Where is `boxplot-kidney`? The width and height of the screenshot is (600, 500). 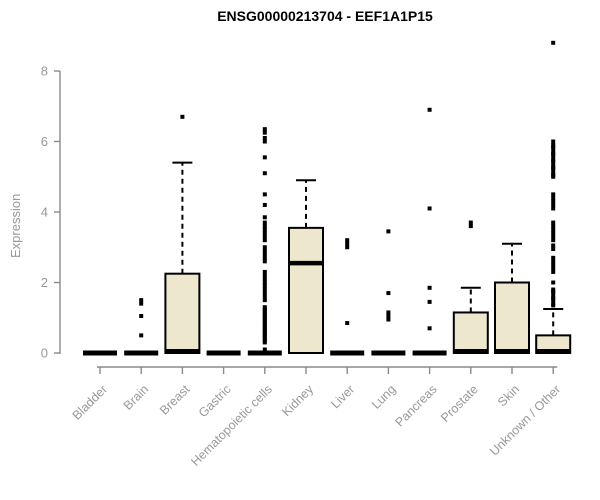 boxplot-kidney is located at coordinates (306, 266).